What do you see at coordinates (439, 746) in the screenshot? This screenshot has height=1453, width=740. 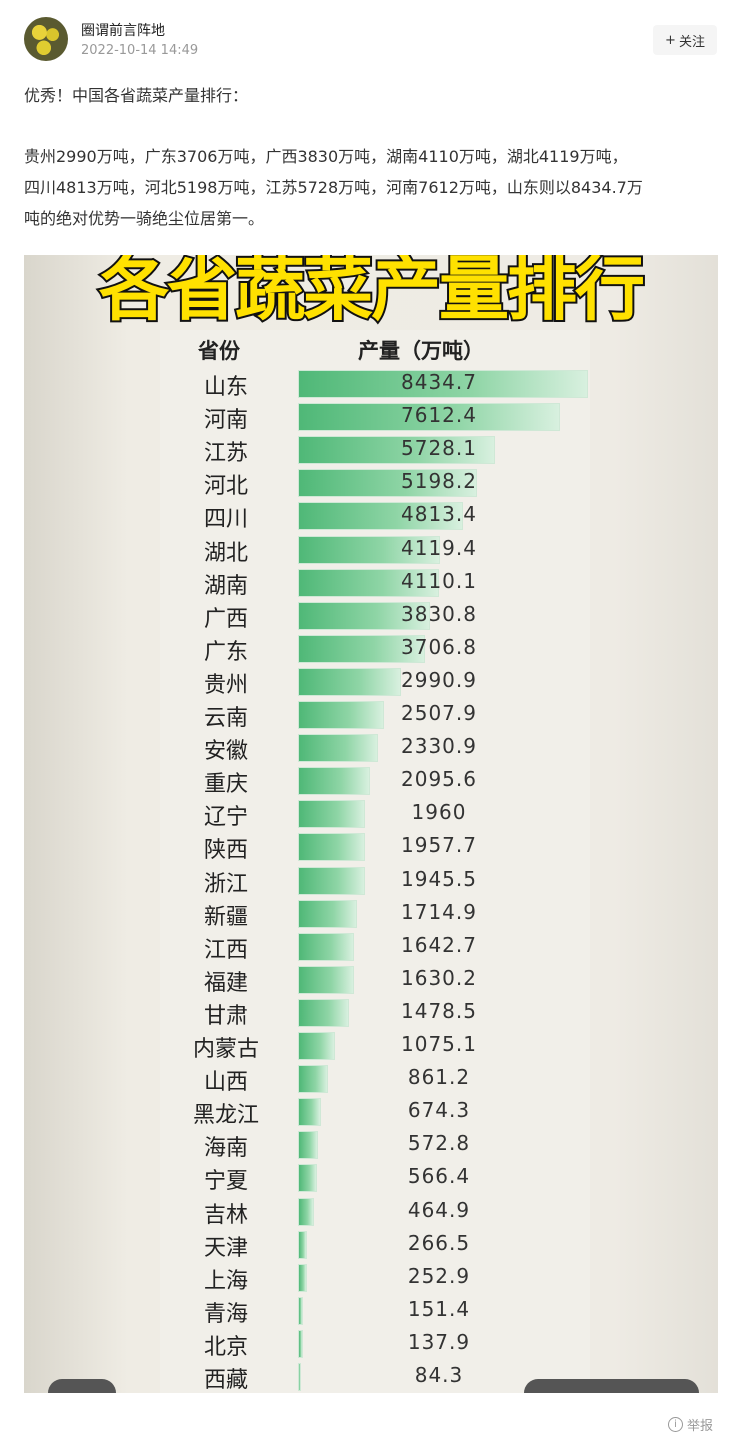 I see `value-label: 2330.9` at bounding box center [439, 746].